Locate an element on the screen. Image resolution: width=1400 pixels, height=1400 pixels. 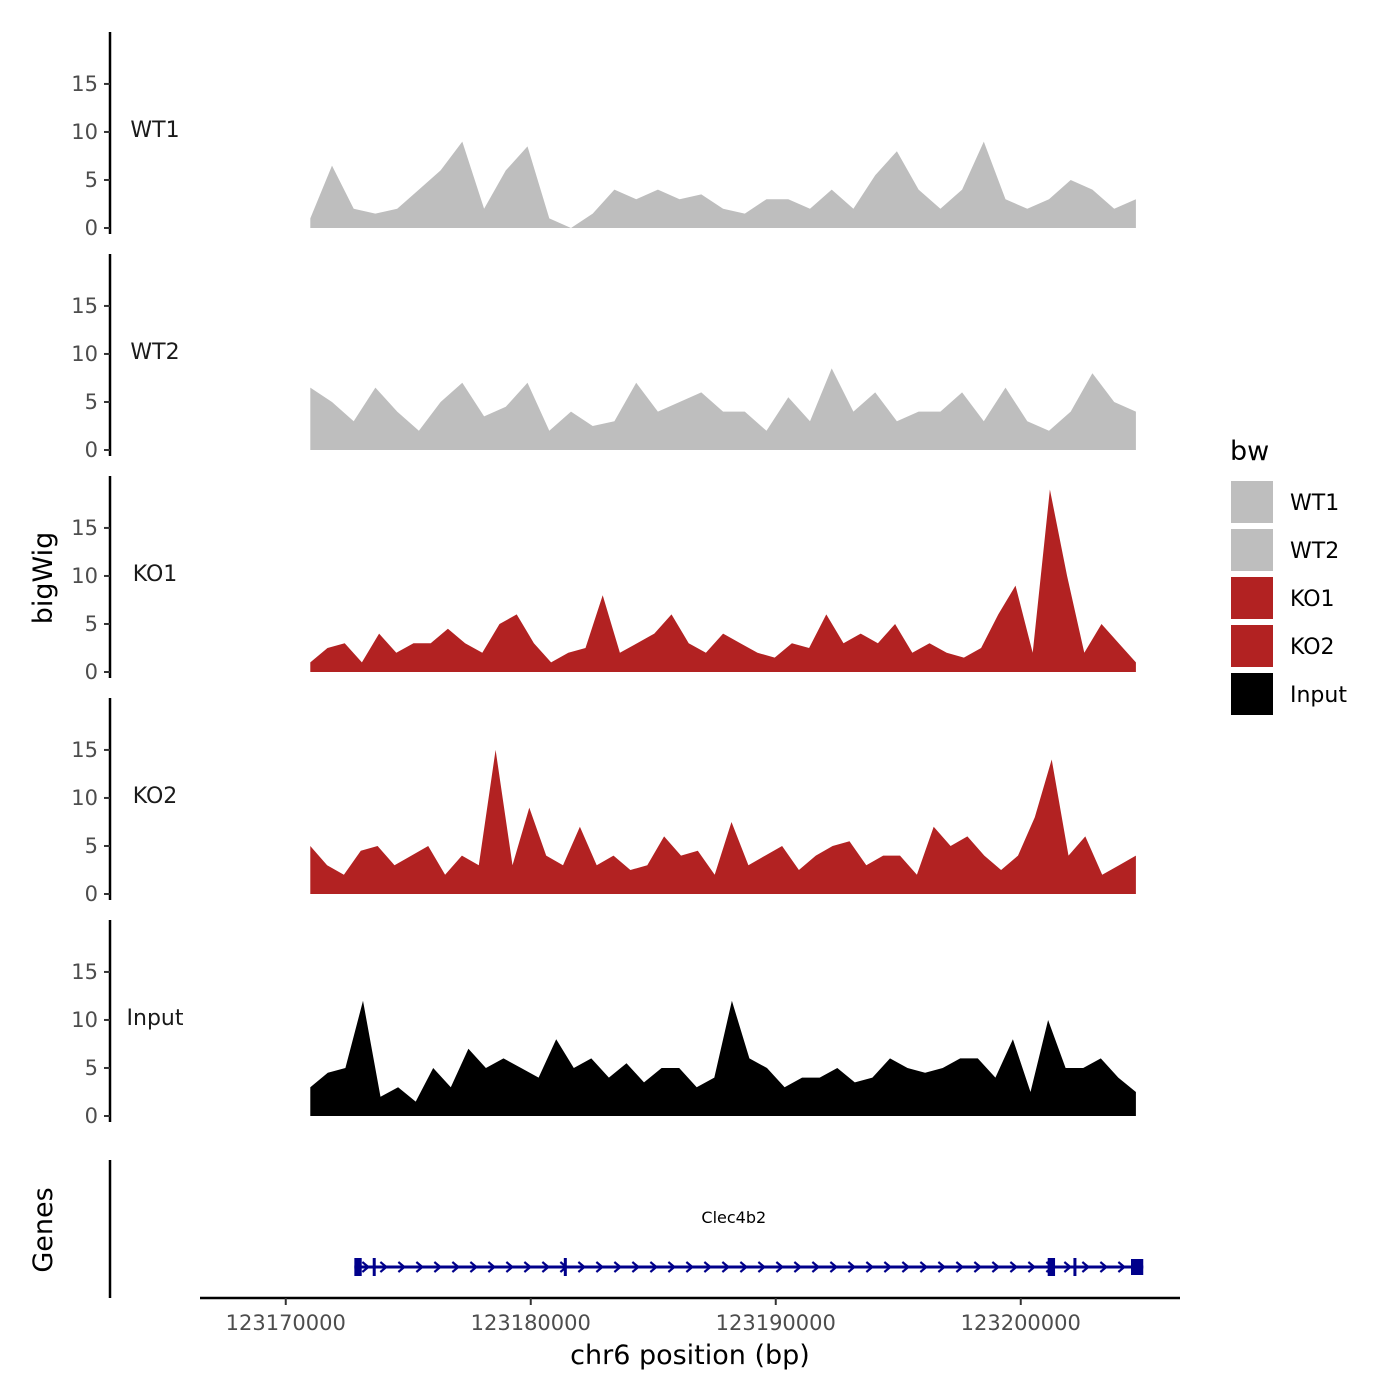
legend-label-wt2: WT2 is located at coordinates (1314, 551).